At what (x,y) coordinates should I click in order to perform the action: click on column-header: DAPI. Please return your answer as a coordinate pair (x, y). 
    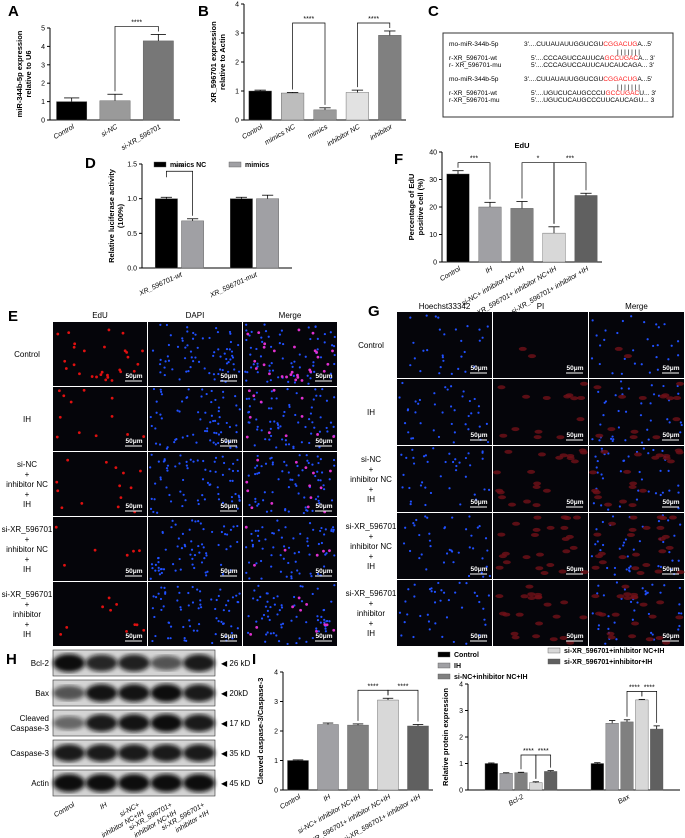
    Looking at the image, I should click on (195, 315).